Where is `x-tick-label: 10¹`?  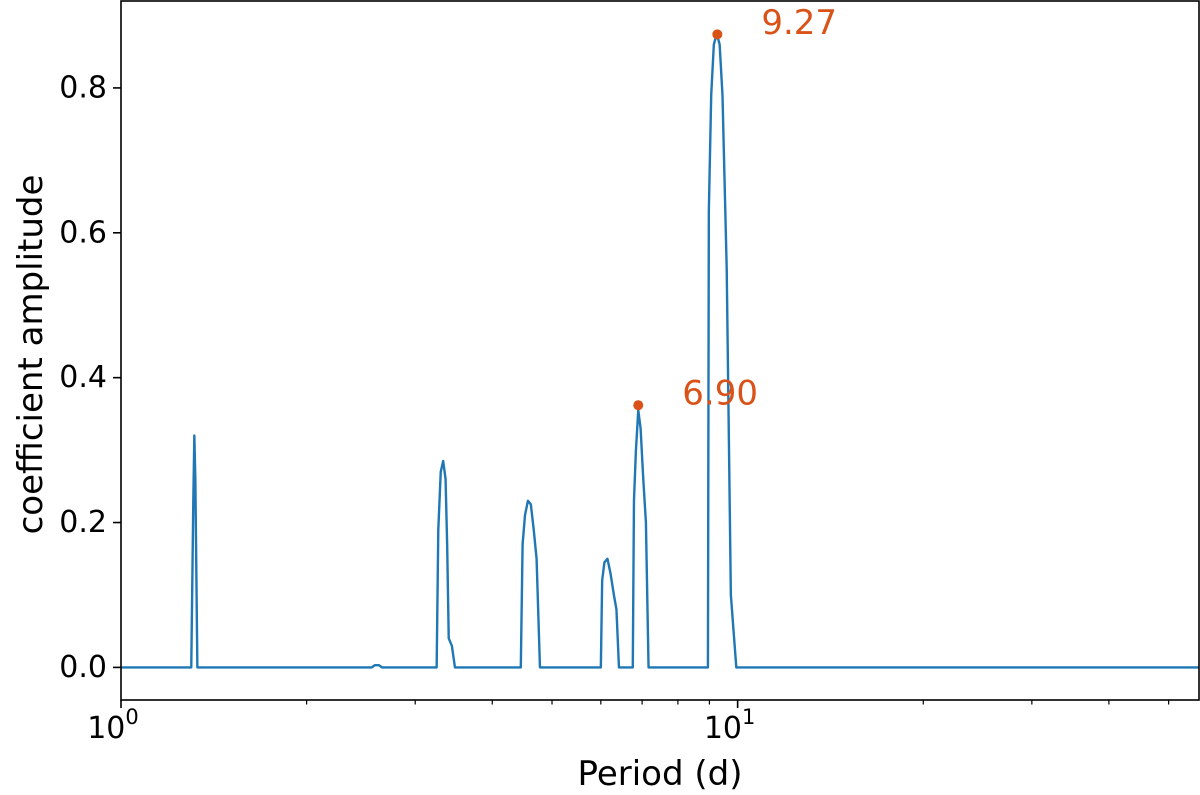
x-tick-label: 10¹ is located at coordinates (730, 725).